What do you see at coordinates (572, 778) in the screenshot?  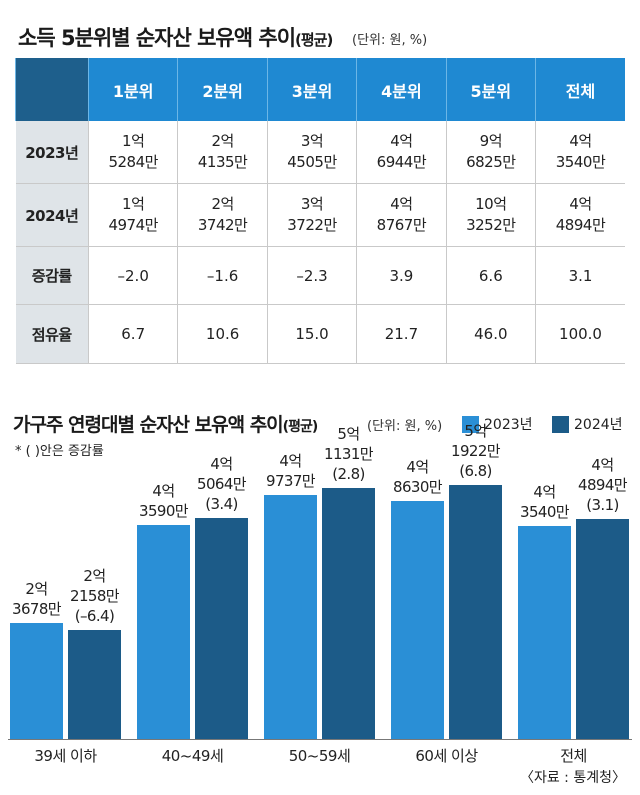 I see `source-label: 〈자료 : 통계청〉` at bounding box center [572, 778].